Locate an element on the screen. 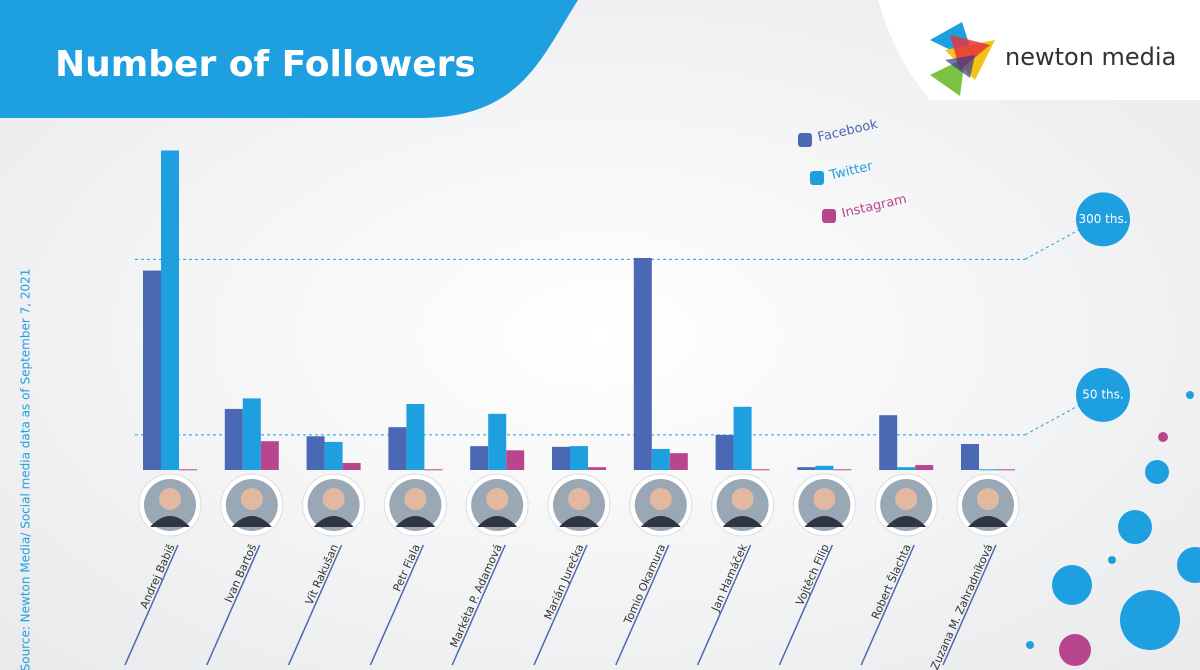 The height and width of the screenshot is (670, 1200). y-tick-label: 50 ths. is located at coordinates (1102, 394).